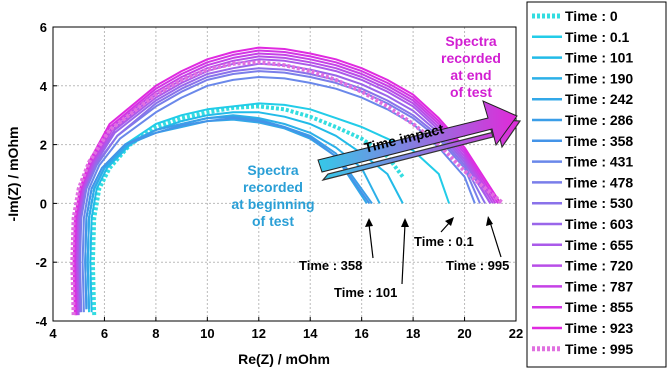 The width and height of the screenshot is (668, 371). I want to click on legend-label-7: Time : 431, so click(599, 162).